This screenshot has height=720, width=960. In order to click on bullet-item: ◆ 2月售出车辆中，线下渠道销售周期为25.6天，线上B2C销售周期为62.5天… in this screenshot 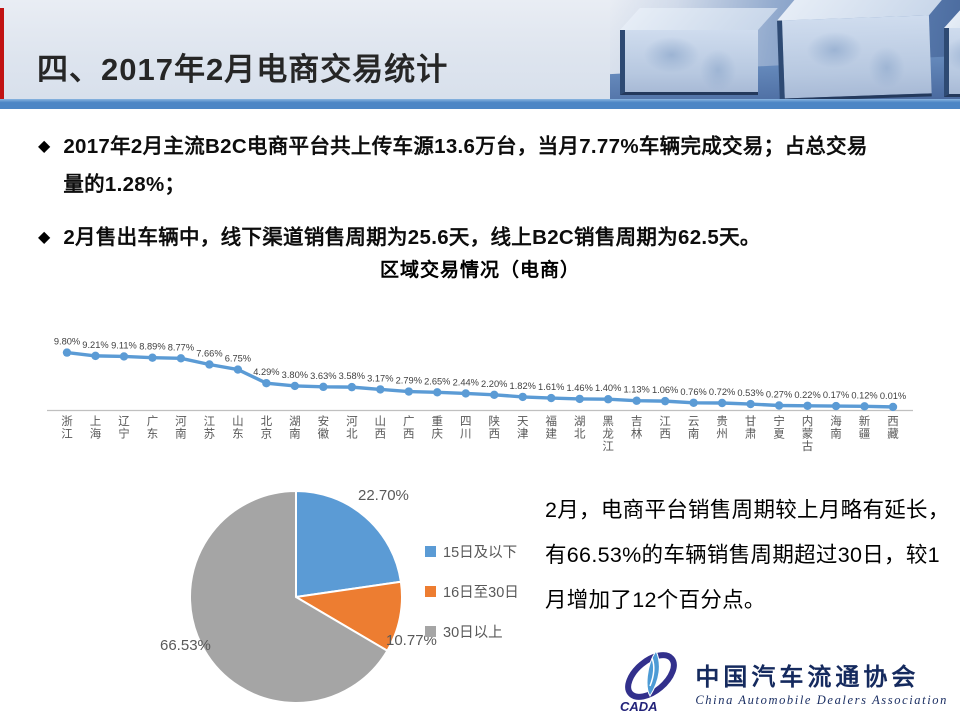, I will do `click(478, 238)`.